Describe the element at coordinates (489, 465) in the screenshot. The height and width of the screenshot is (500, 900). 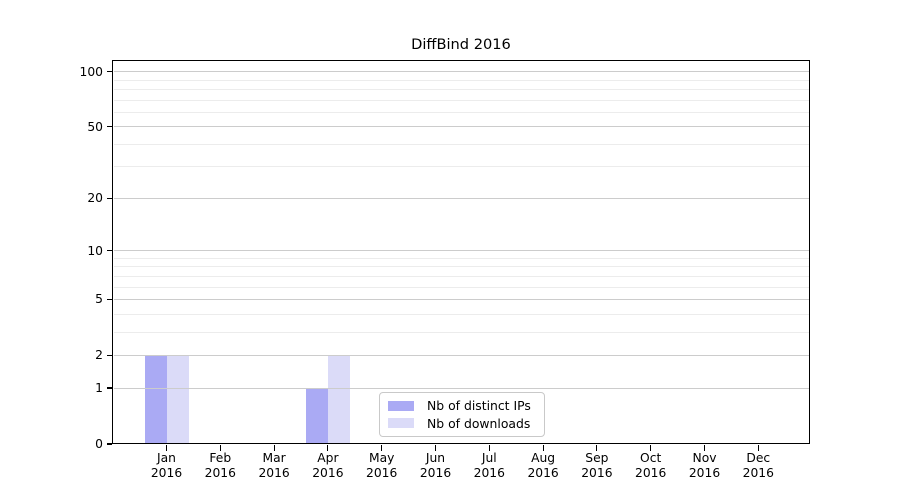
I see `x-tick-label-jul: Jul 2016` at that location.